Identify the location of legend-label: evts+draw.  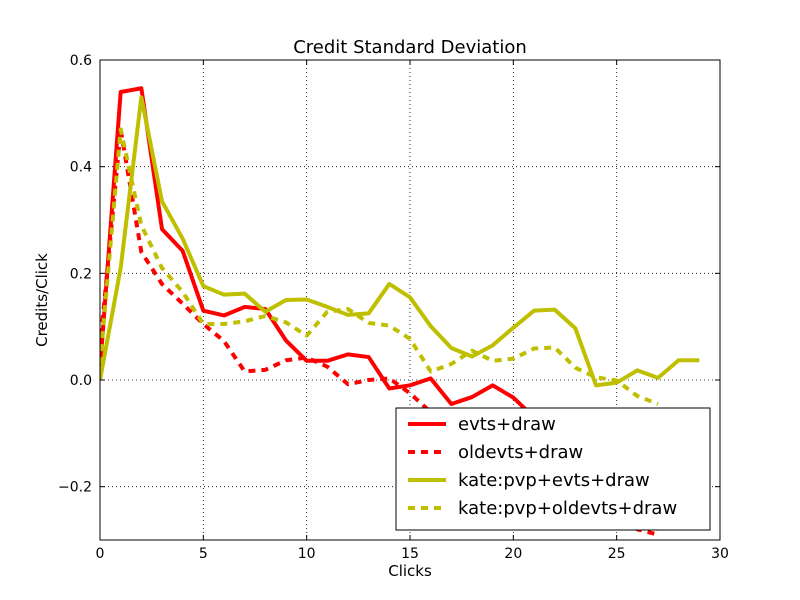
(507, 424).